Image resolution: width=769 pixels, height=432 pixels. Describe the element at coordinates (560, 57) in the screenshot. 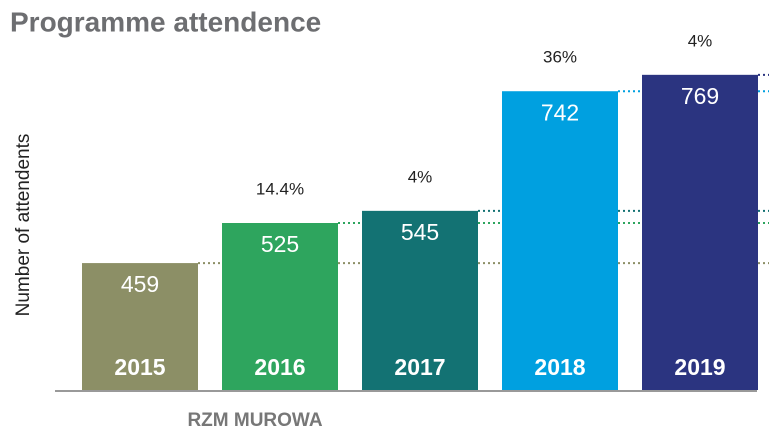

I see `change-label: 36%` at that location.